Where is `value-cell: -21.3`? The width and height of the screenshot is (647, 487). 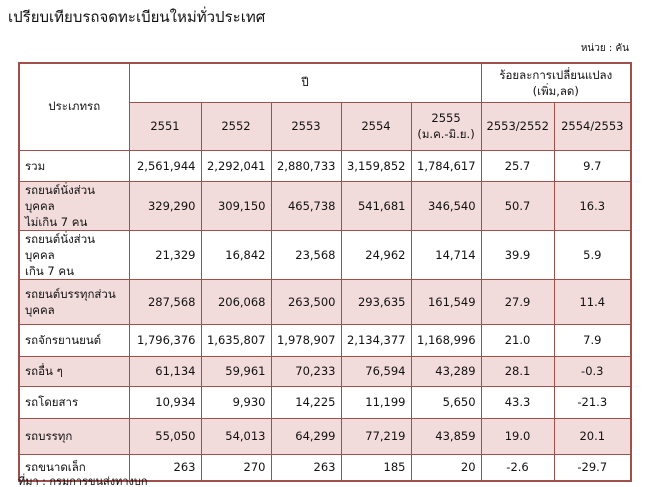
value-cell: -21.3 is located at coordinates (592, 402).